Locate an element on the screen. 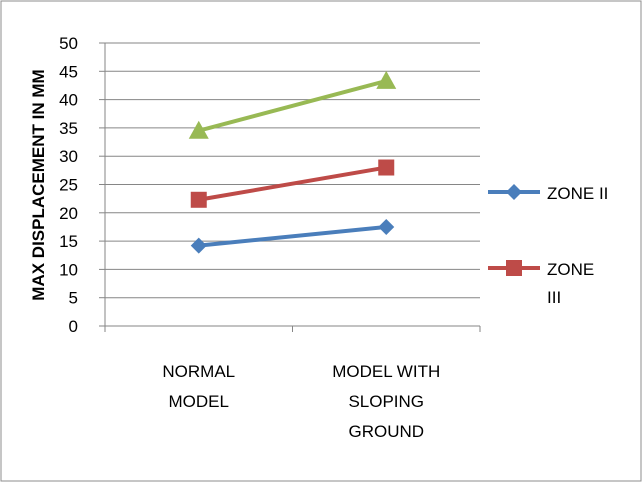 This screenshot has width=642, height=487. y-tick-label: 10 is located at coordinates (68, 269).